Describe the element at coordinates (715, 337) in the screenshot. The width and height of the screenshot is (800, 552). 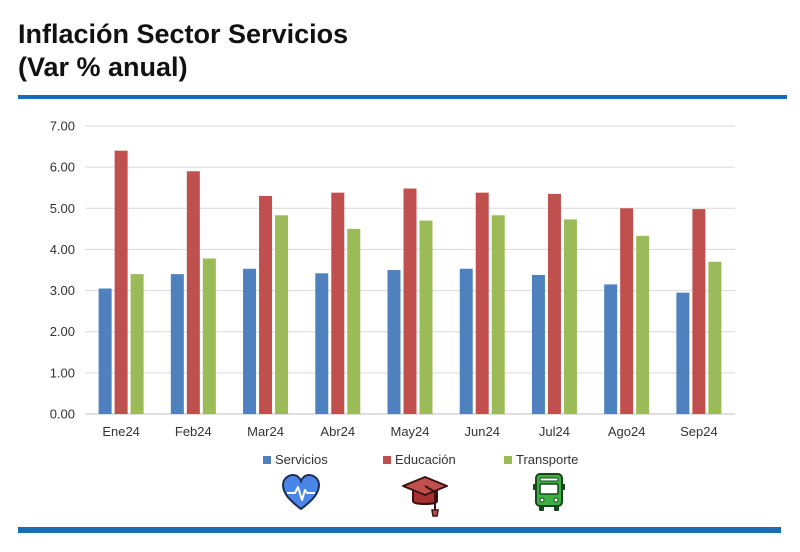
I see `bar-transporte-sep24` at that location.